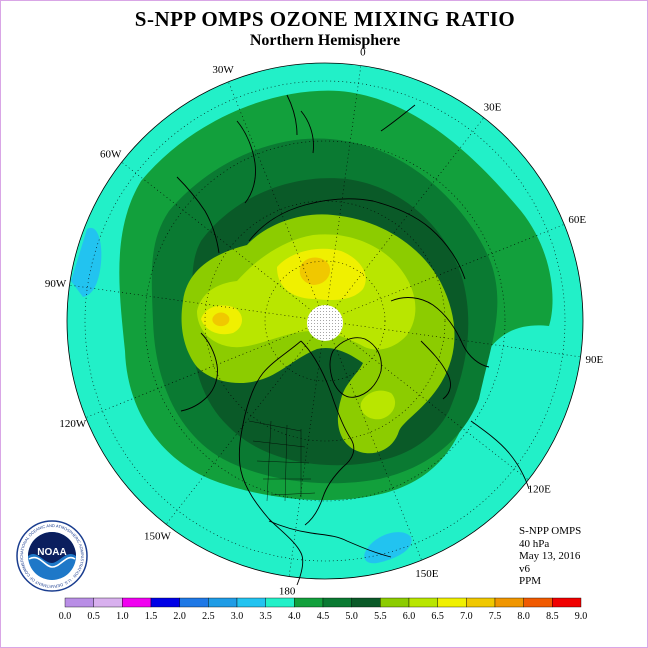 This screenshot has width=648, height=648. What do you see at coordinates (56, 284) in the screenshot?
I see `longitude-label: 90W` at bounding box center [56, 284].